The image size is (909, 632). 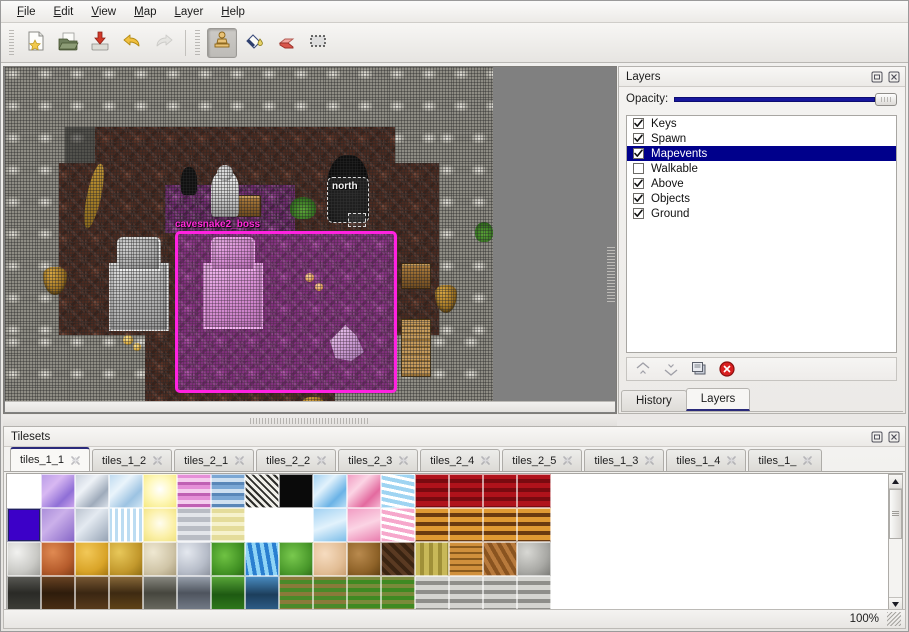 I want to click on tools-drag-grip, so click(x=197, y=42).